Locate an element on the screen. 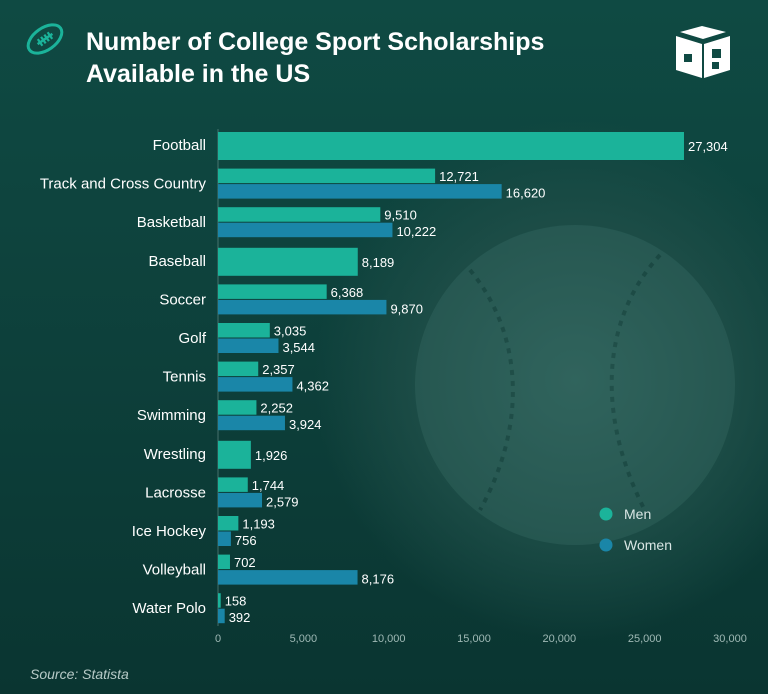 Image resolution: width=768 pixels, height=694 pixels. source-note: Source: Statista is located at coordinates (79, 674).